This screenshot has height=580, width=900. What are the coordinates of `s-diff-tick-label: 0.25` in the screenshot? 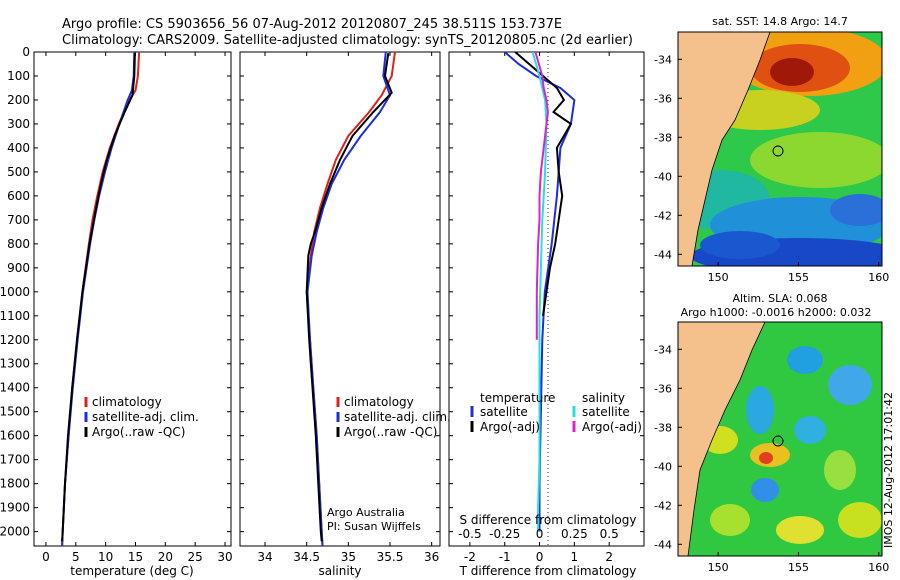 It's located at (574, 534).